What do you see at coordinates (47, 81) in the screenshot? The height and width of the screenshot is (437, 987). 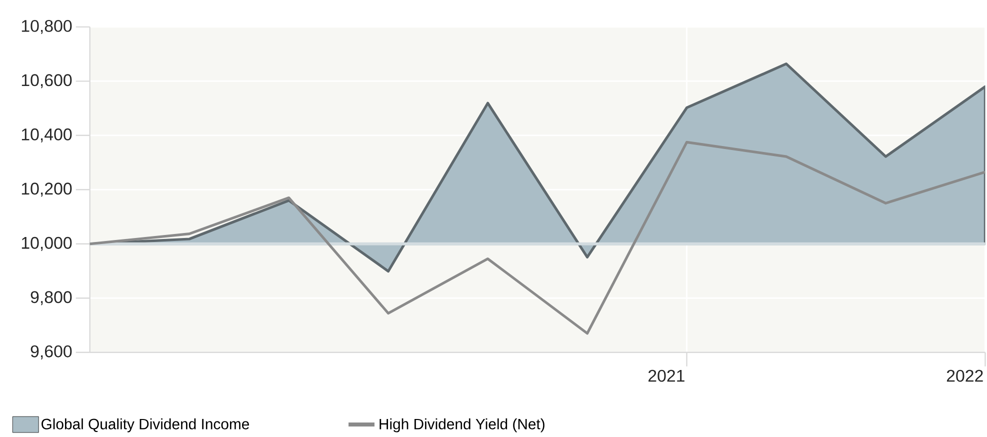 I see `y-tick-label: 10,600` at bounding box center [47, 81].